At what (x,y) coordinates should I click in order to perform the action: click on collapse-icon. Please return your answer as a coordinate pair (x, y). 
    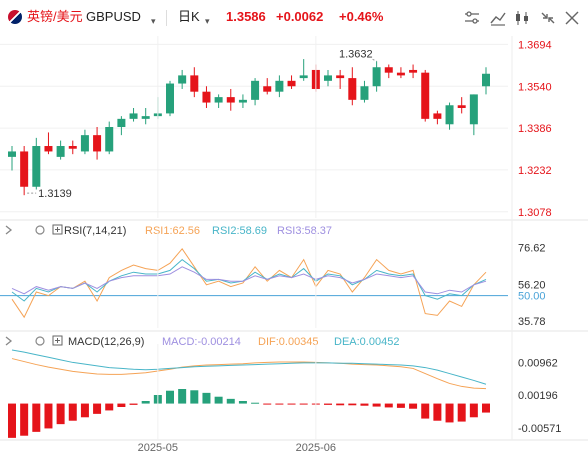
    Looking at the image, I should click on (548, 18).